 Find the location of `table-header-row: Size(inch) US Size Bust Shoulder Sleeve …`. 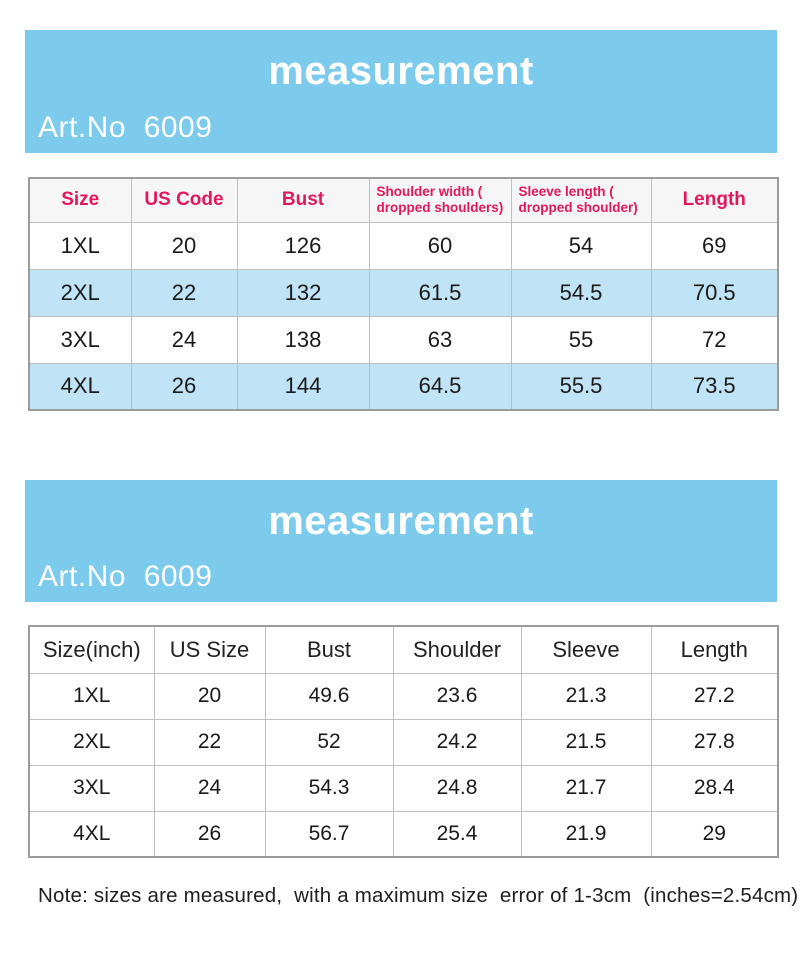

table-header-row: Size(inch) US Size Bust Shoulder Sleeve … is located at coordinates (403, 649).